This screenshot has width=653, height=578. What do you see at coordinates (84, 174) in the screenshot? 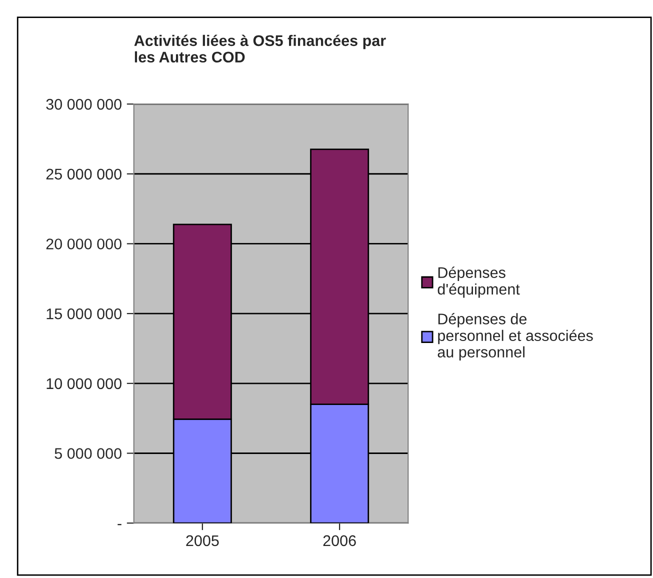
I see `y-tick-label: 25 000 000` at bounding box center [84, 174].